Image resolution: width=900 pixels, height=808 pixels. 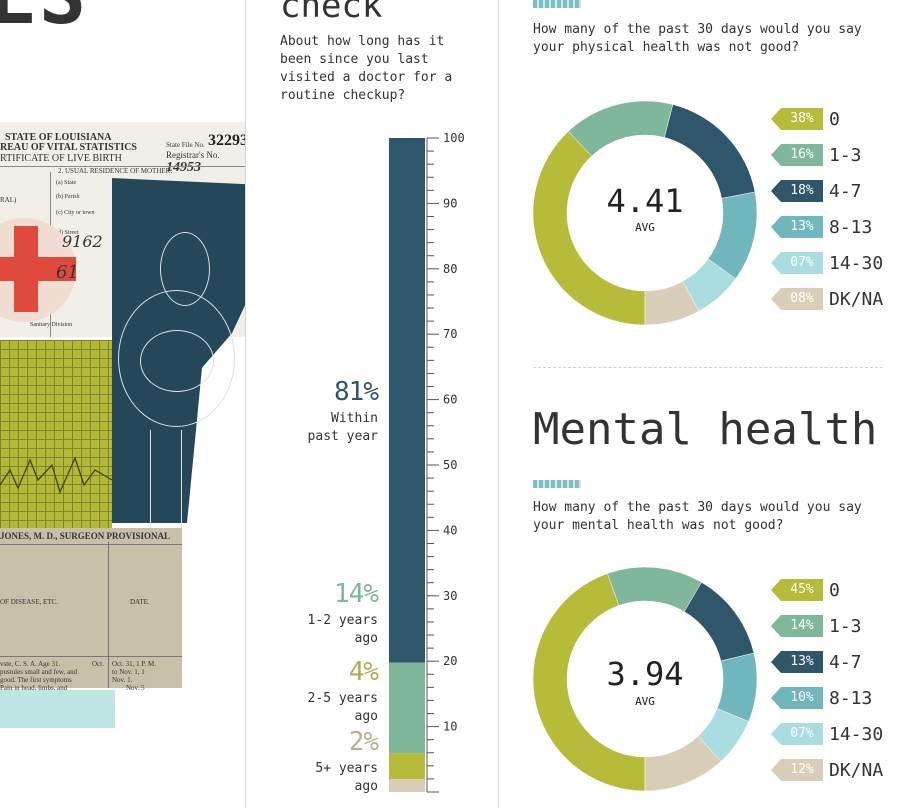 I want to click on cert-state-line: STATE OF LOUISIANA, so click(x=58, y=137).